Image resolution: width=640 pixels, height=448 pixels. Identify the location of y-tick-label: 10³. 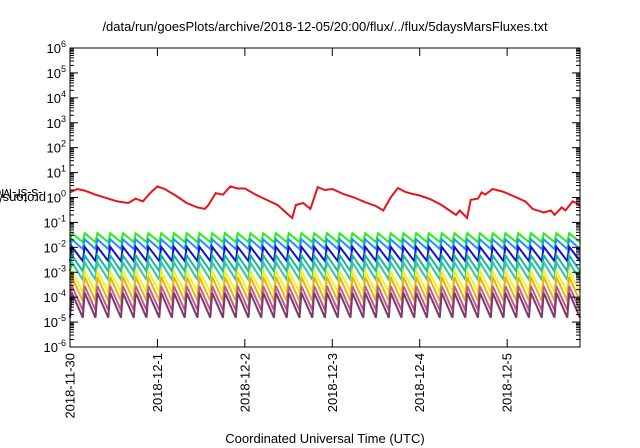
(56, 122).